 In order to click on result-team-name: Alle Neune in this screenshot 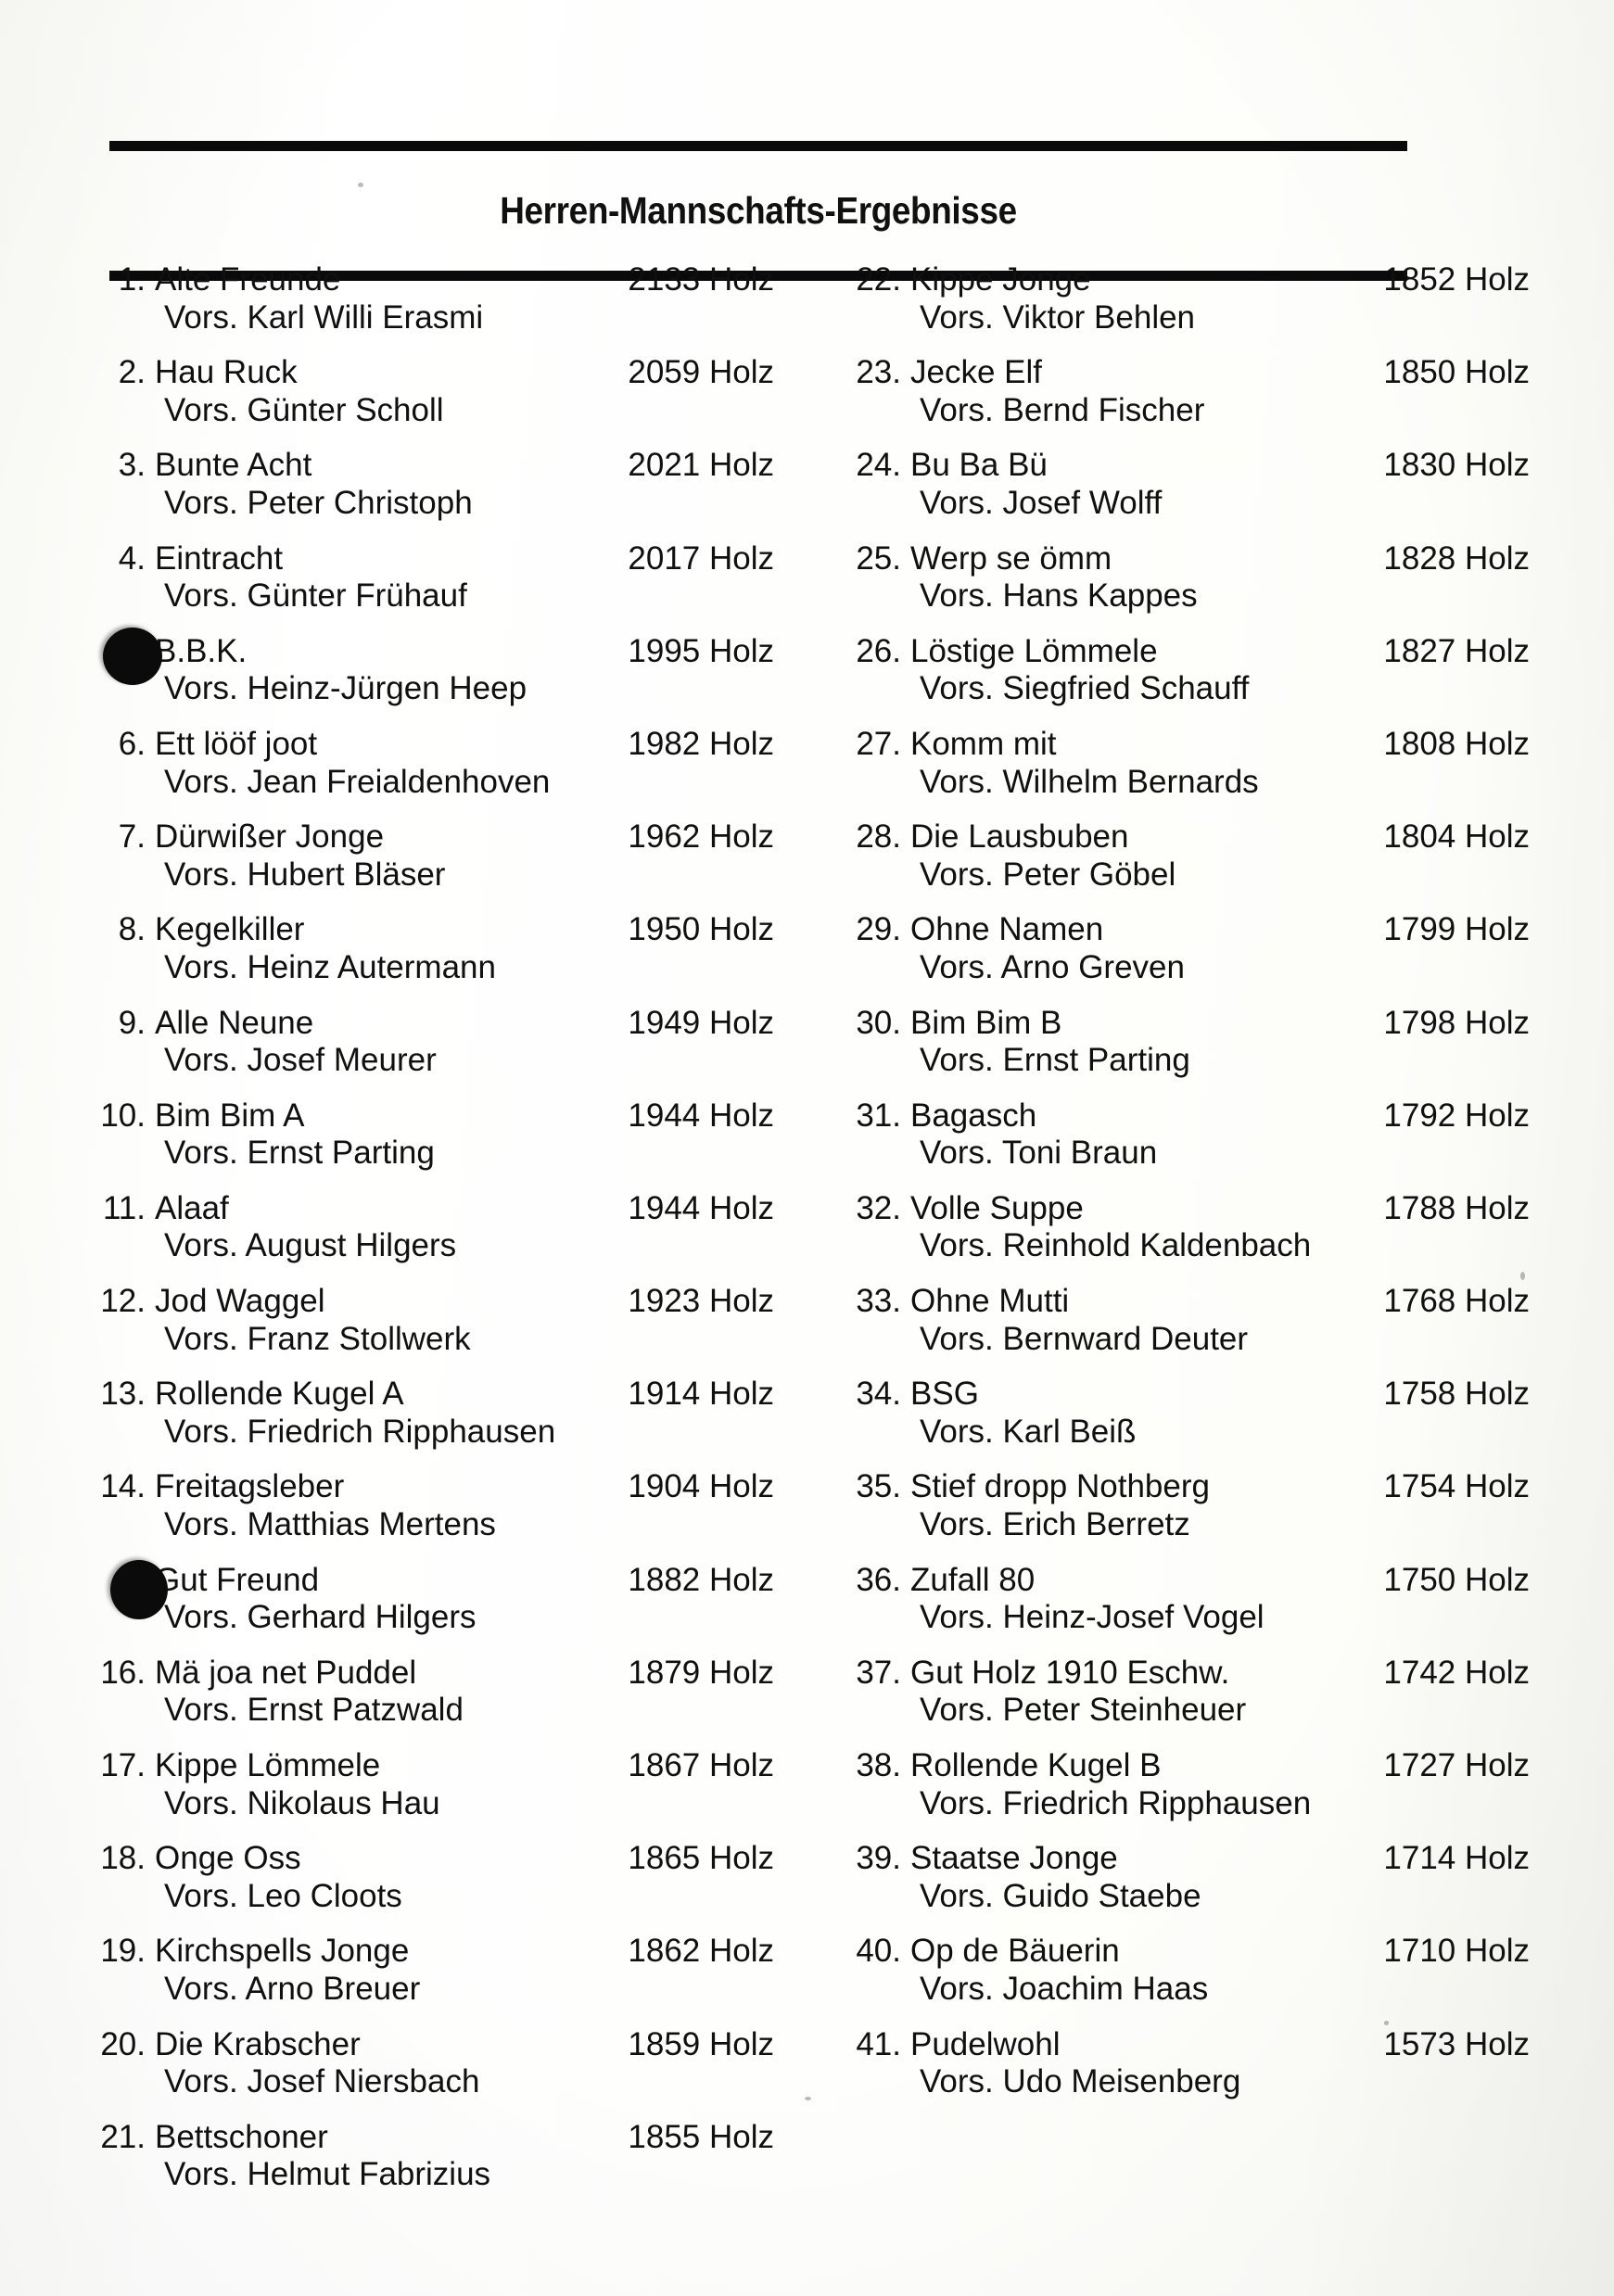, I will do `click(234, 1022)`.